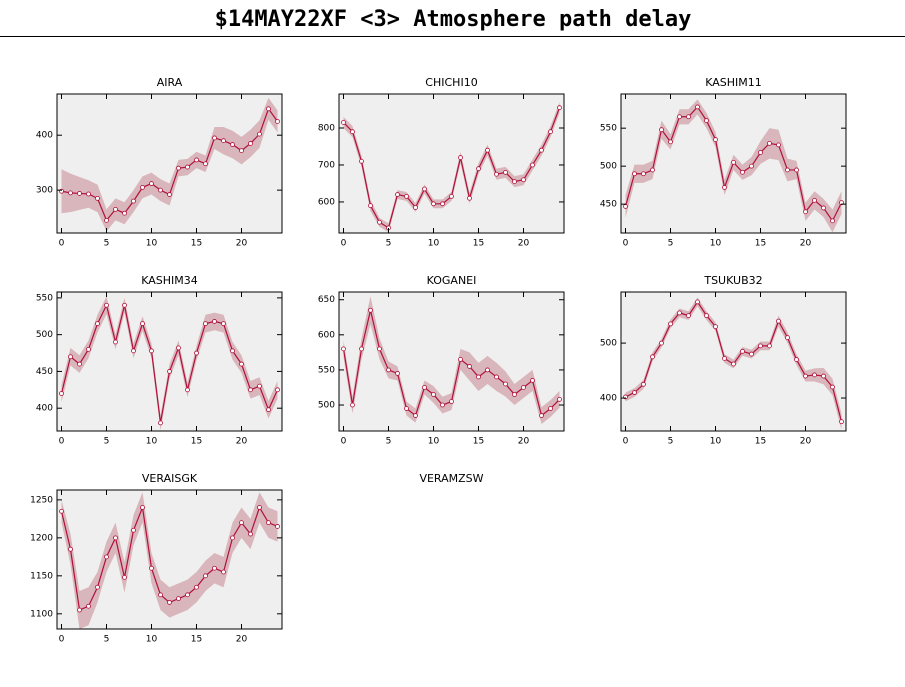  I want to click on panel-title: KASHIM11, so click(733, 82).